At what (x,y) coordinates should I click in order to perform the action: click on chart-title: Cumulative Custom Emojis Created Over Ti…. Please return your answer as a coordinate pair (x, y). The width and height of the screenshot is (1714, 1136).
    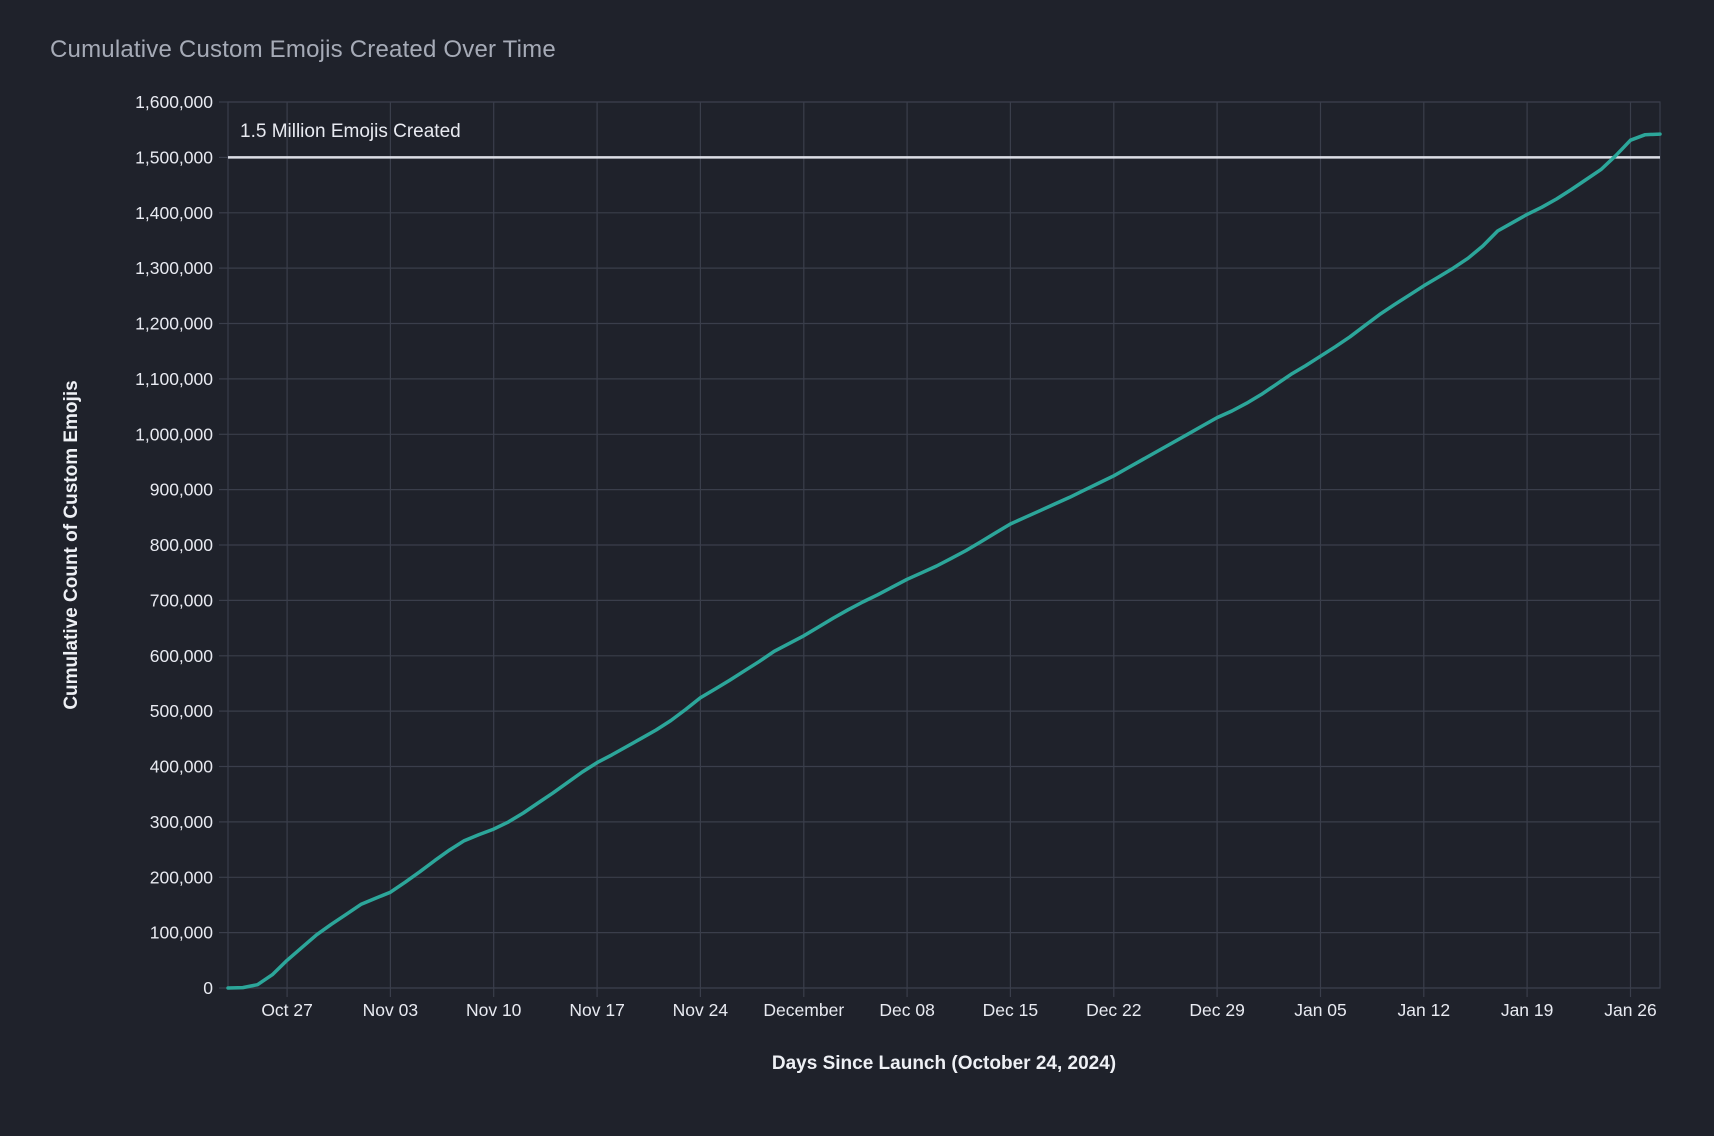
    Looking at the image, I should click on (303, 49).